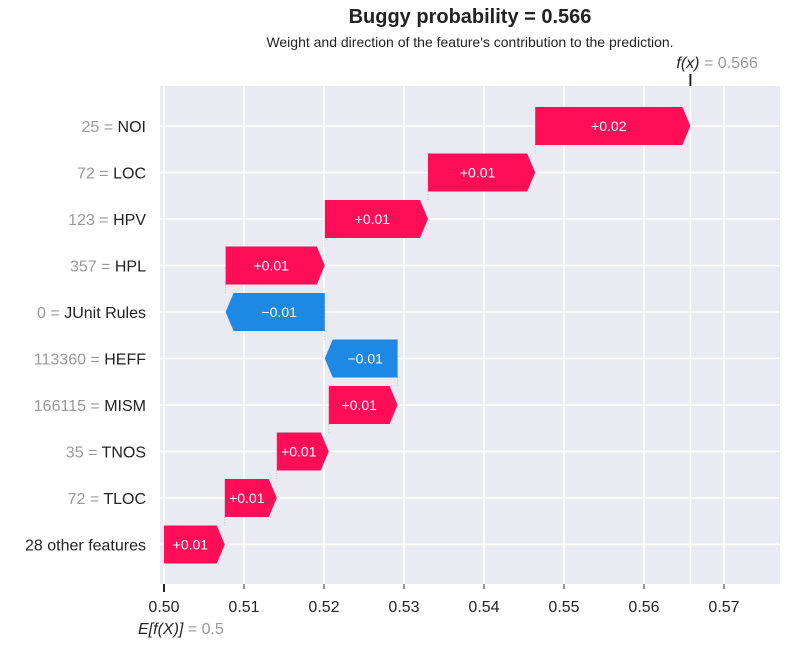 This screenshot has width=789, height=646. I want to click on feature-label: 72 = TLOC, so click(107, 499).